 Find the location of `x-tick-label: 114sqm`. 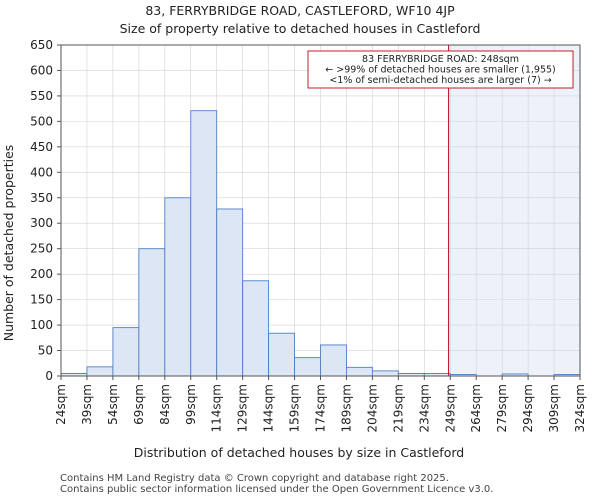

x-tick-label: 114sqm is located at coordinates (217, 408).